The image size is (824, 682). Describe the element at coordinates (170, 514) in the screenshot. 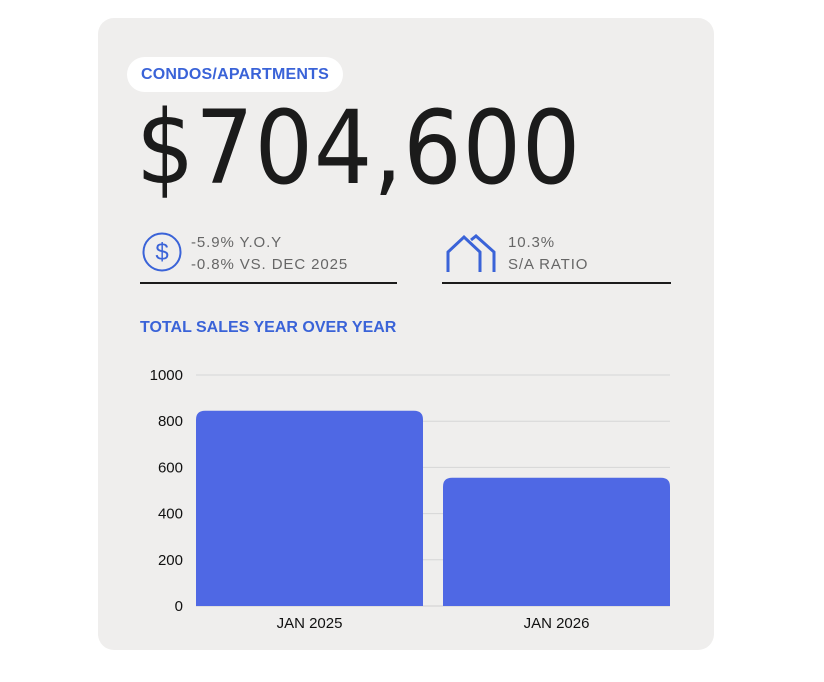

I see `y-tick-label: 400` at that location.